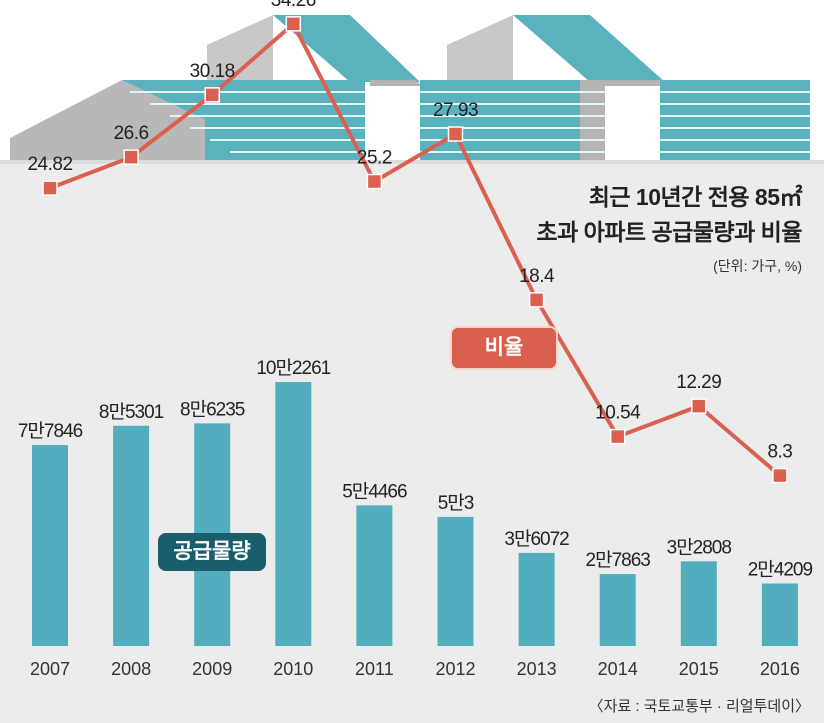 This screenshot has width=824, height=723. I want to click on chart-title-line1: 최근 10년간 전용 85㎡, so click(695, 197).